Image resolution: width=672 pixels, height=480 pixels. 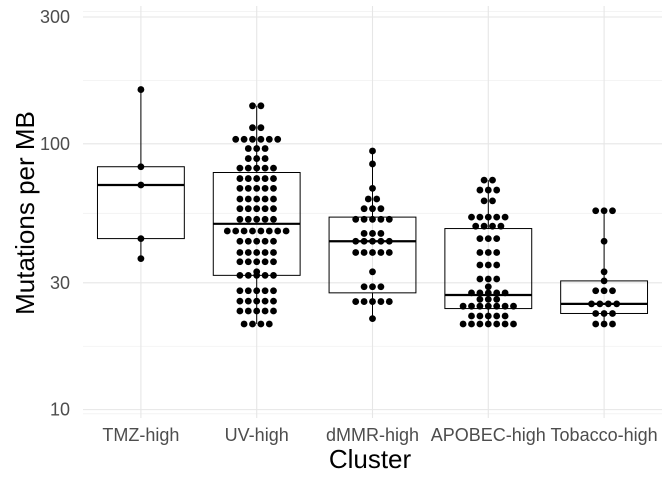 I want to click on x-tick-label: dMMR-high, so click(x=372, y=435).